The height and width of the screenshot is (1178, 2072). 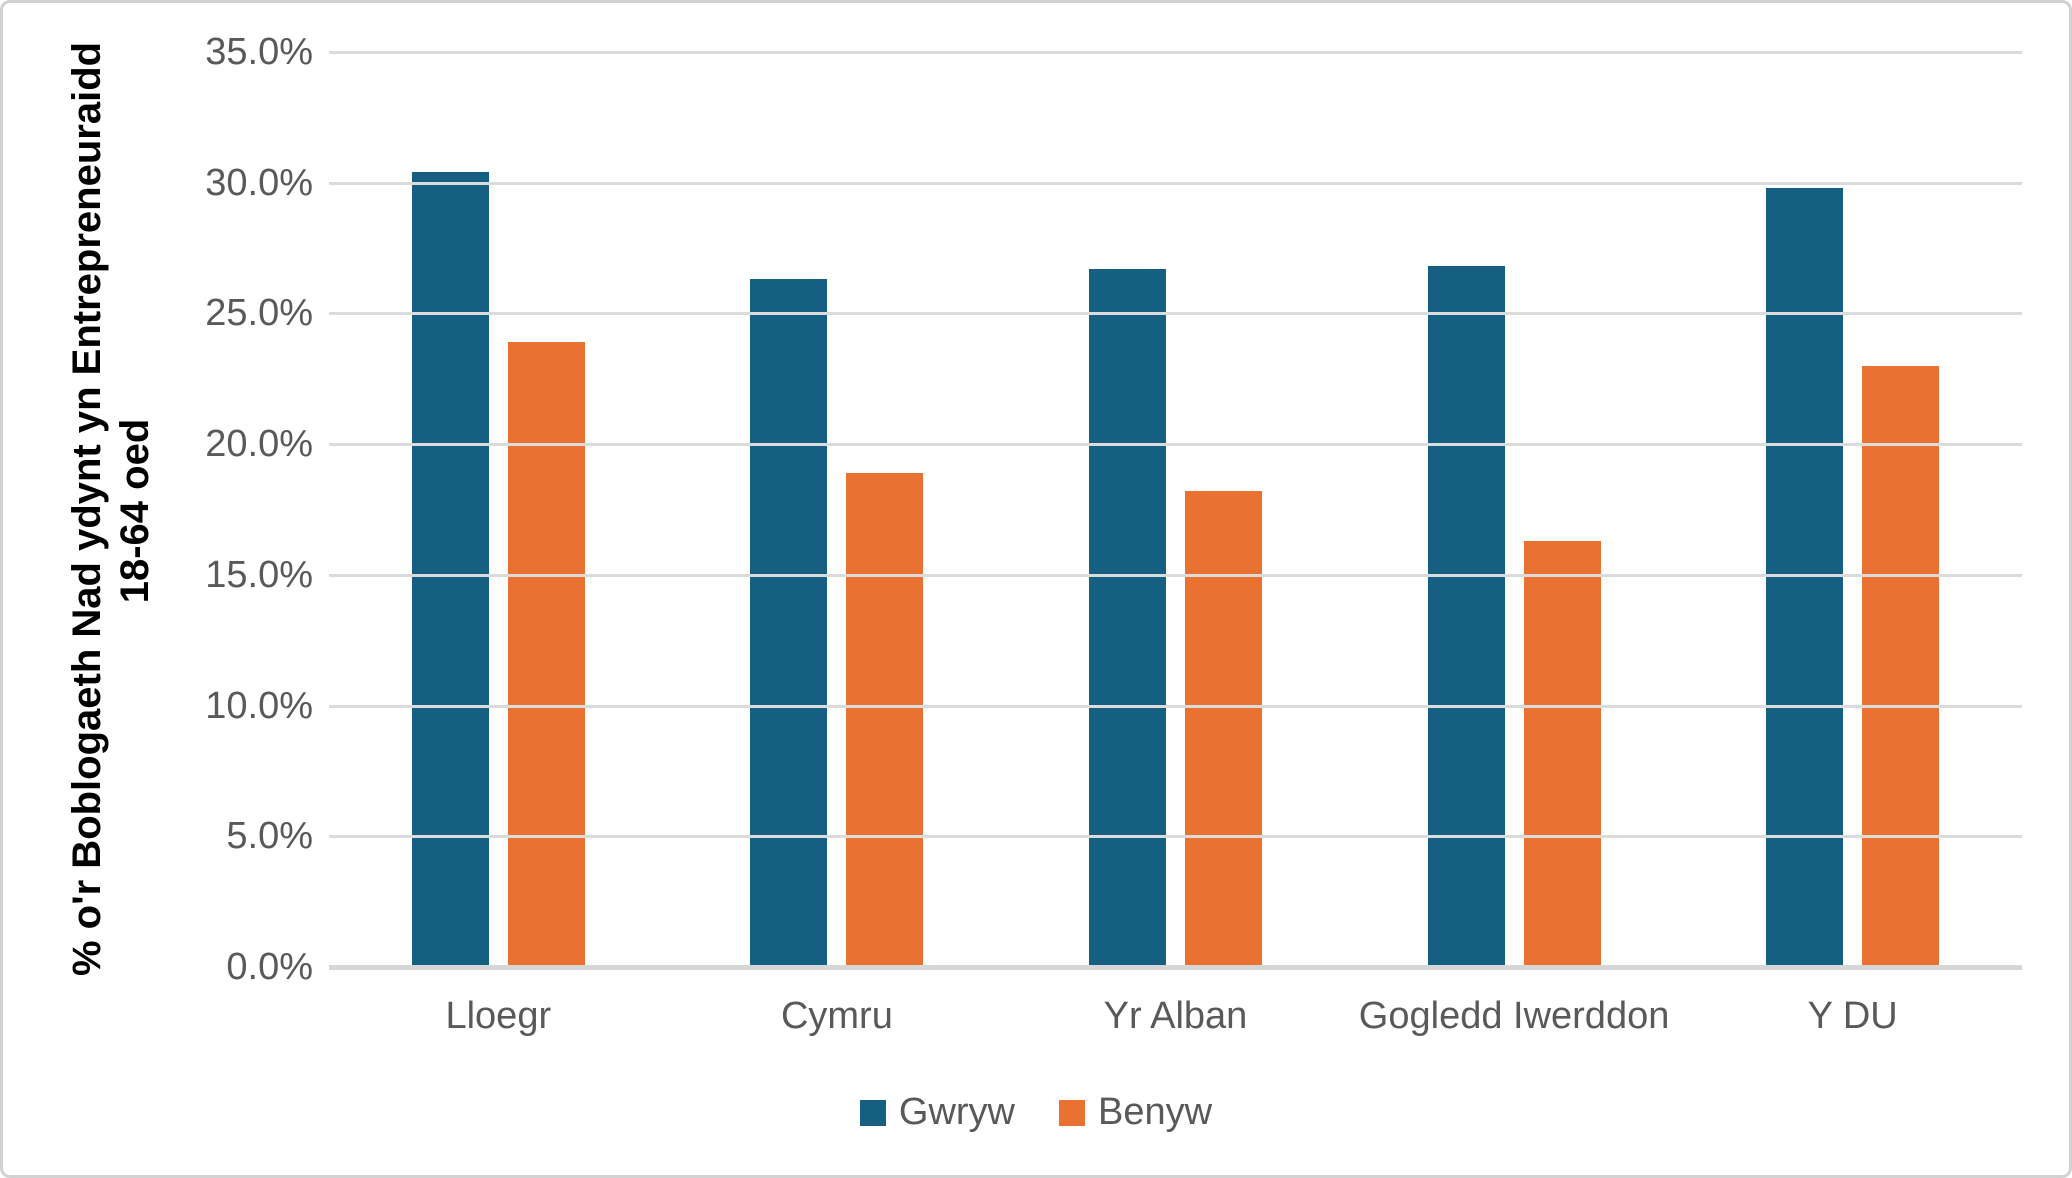 I want to click on y-tick-label-15: 15.0%, so click(x=259, y=574).